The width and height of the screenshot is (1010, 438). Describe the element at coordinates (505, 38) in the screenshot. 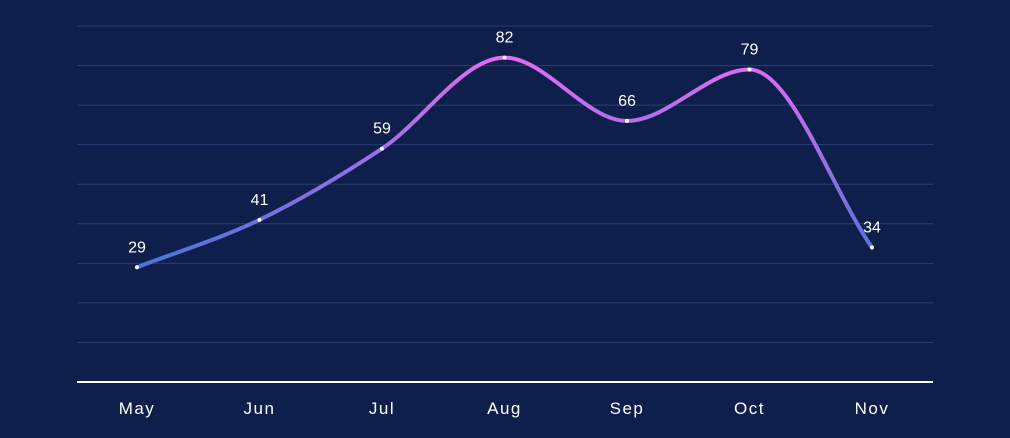

I see `data-label-aug: 82` at that location.